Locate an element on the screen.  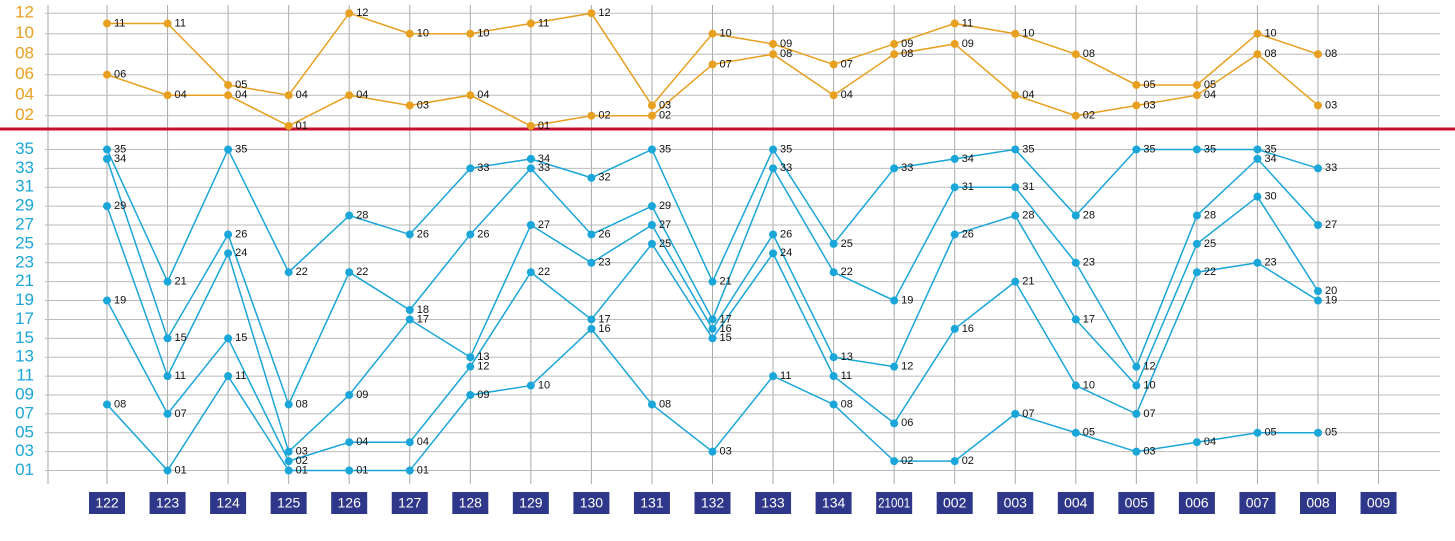
x-tick-label: 134 is located at coordinates (834, 503).